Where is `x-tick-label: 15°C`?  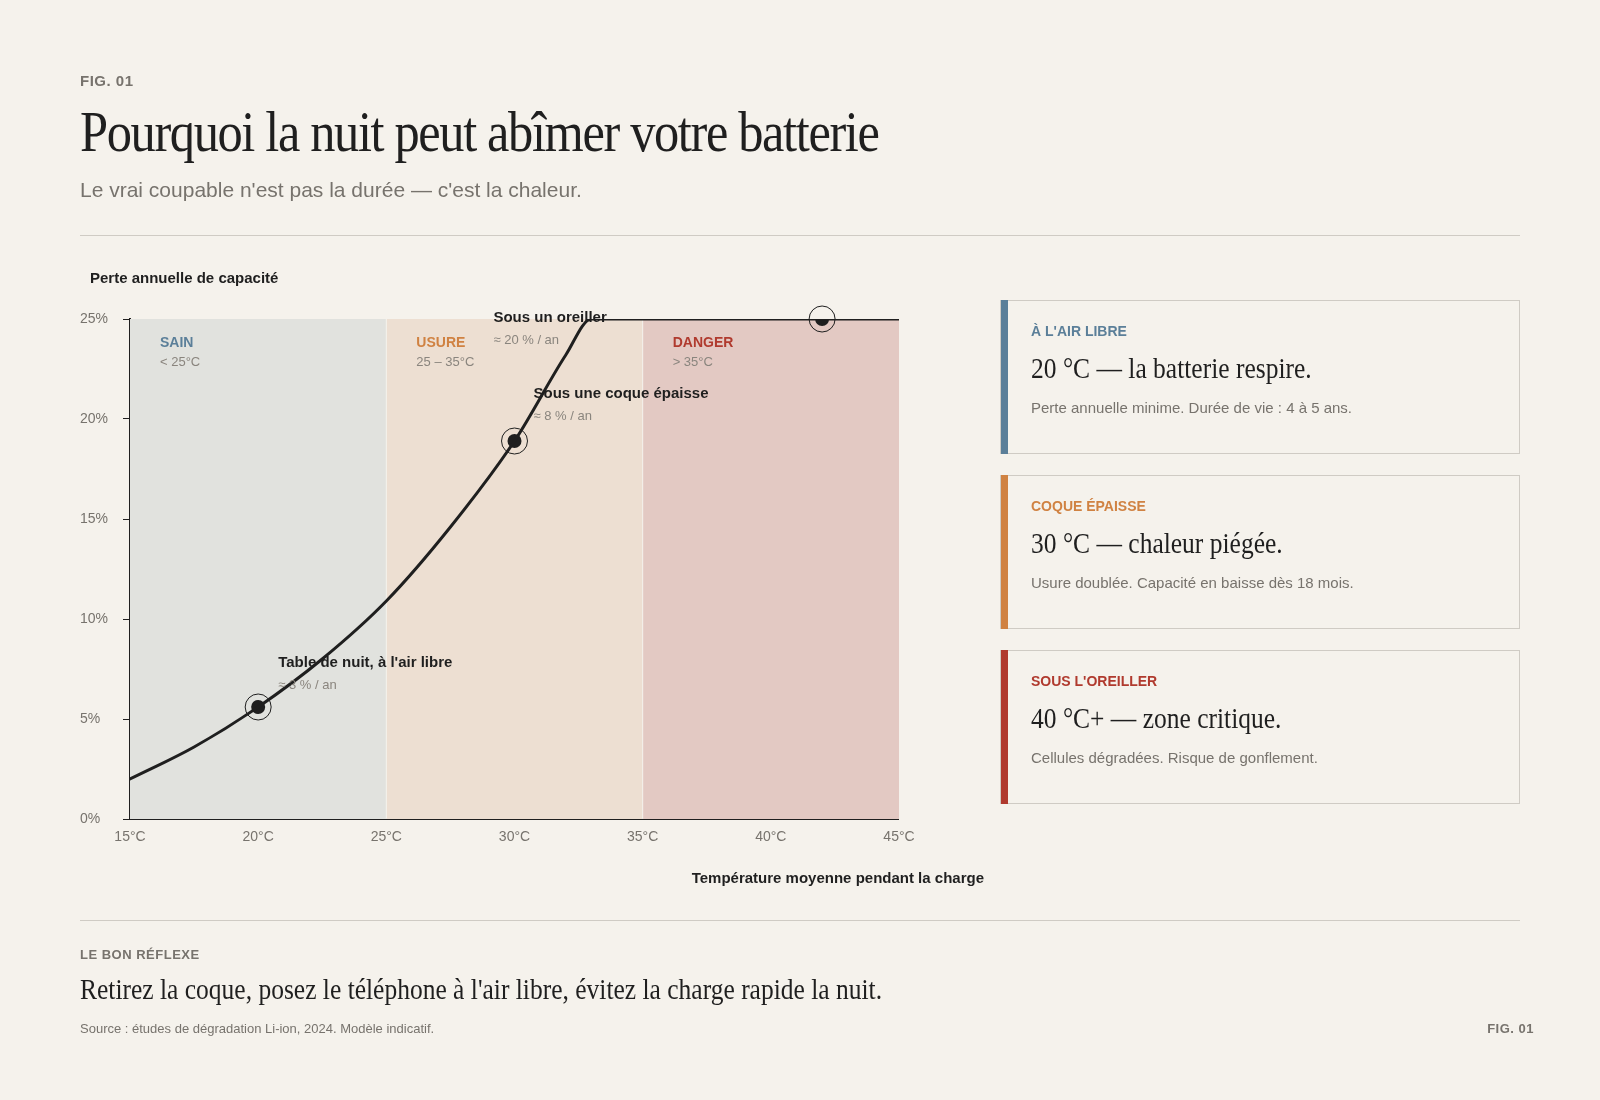
x-tick-label: 15°C is located at coordinates (130, 836).